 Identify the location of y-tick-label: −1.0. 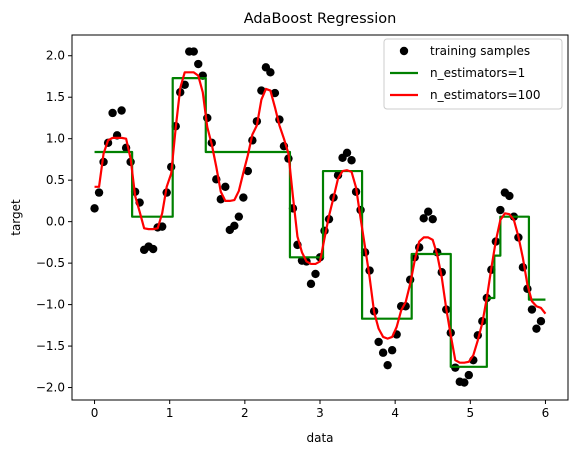
(50, 305).